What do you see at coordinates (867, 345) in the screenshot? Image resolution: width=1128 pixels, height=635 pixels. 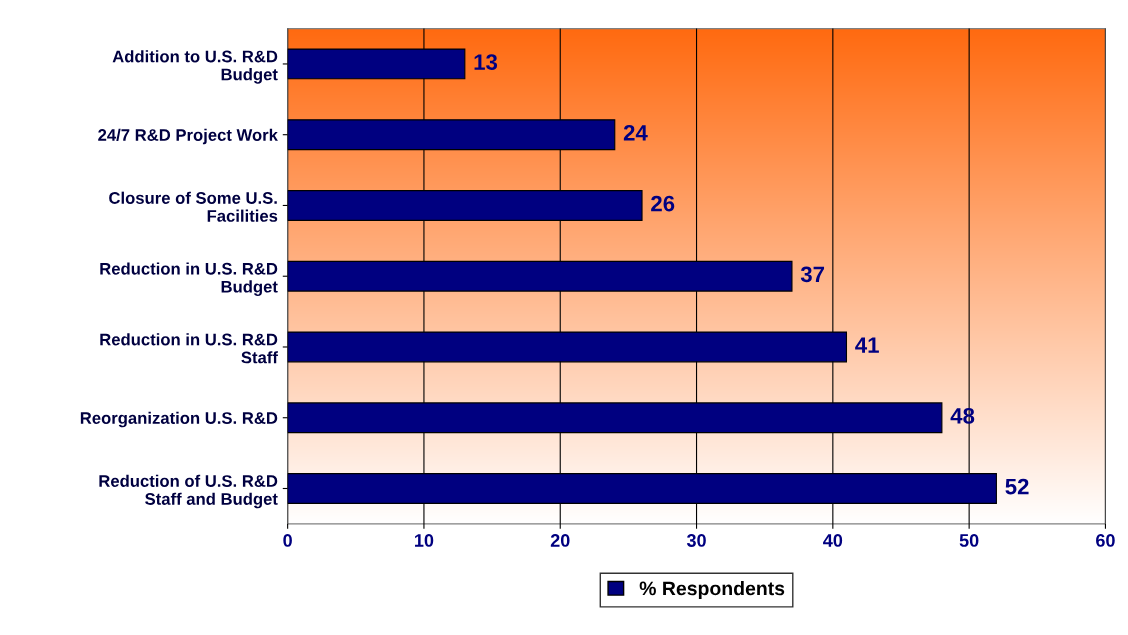 I see `data-label: 41` at bounding box center [867, 345].